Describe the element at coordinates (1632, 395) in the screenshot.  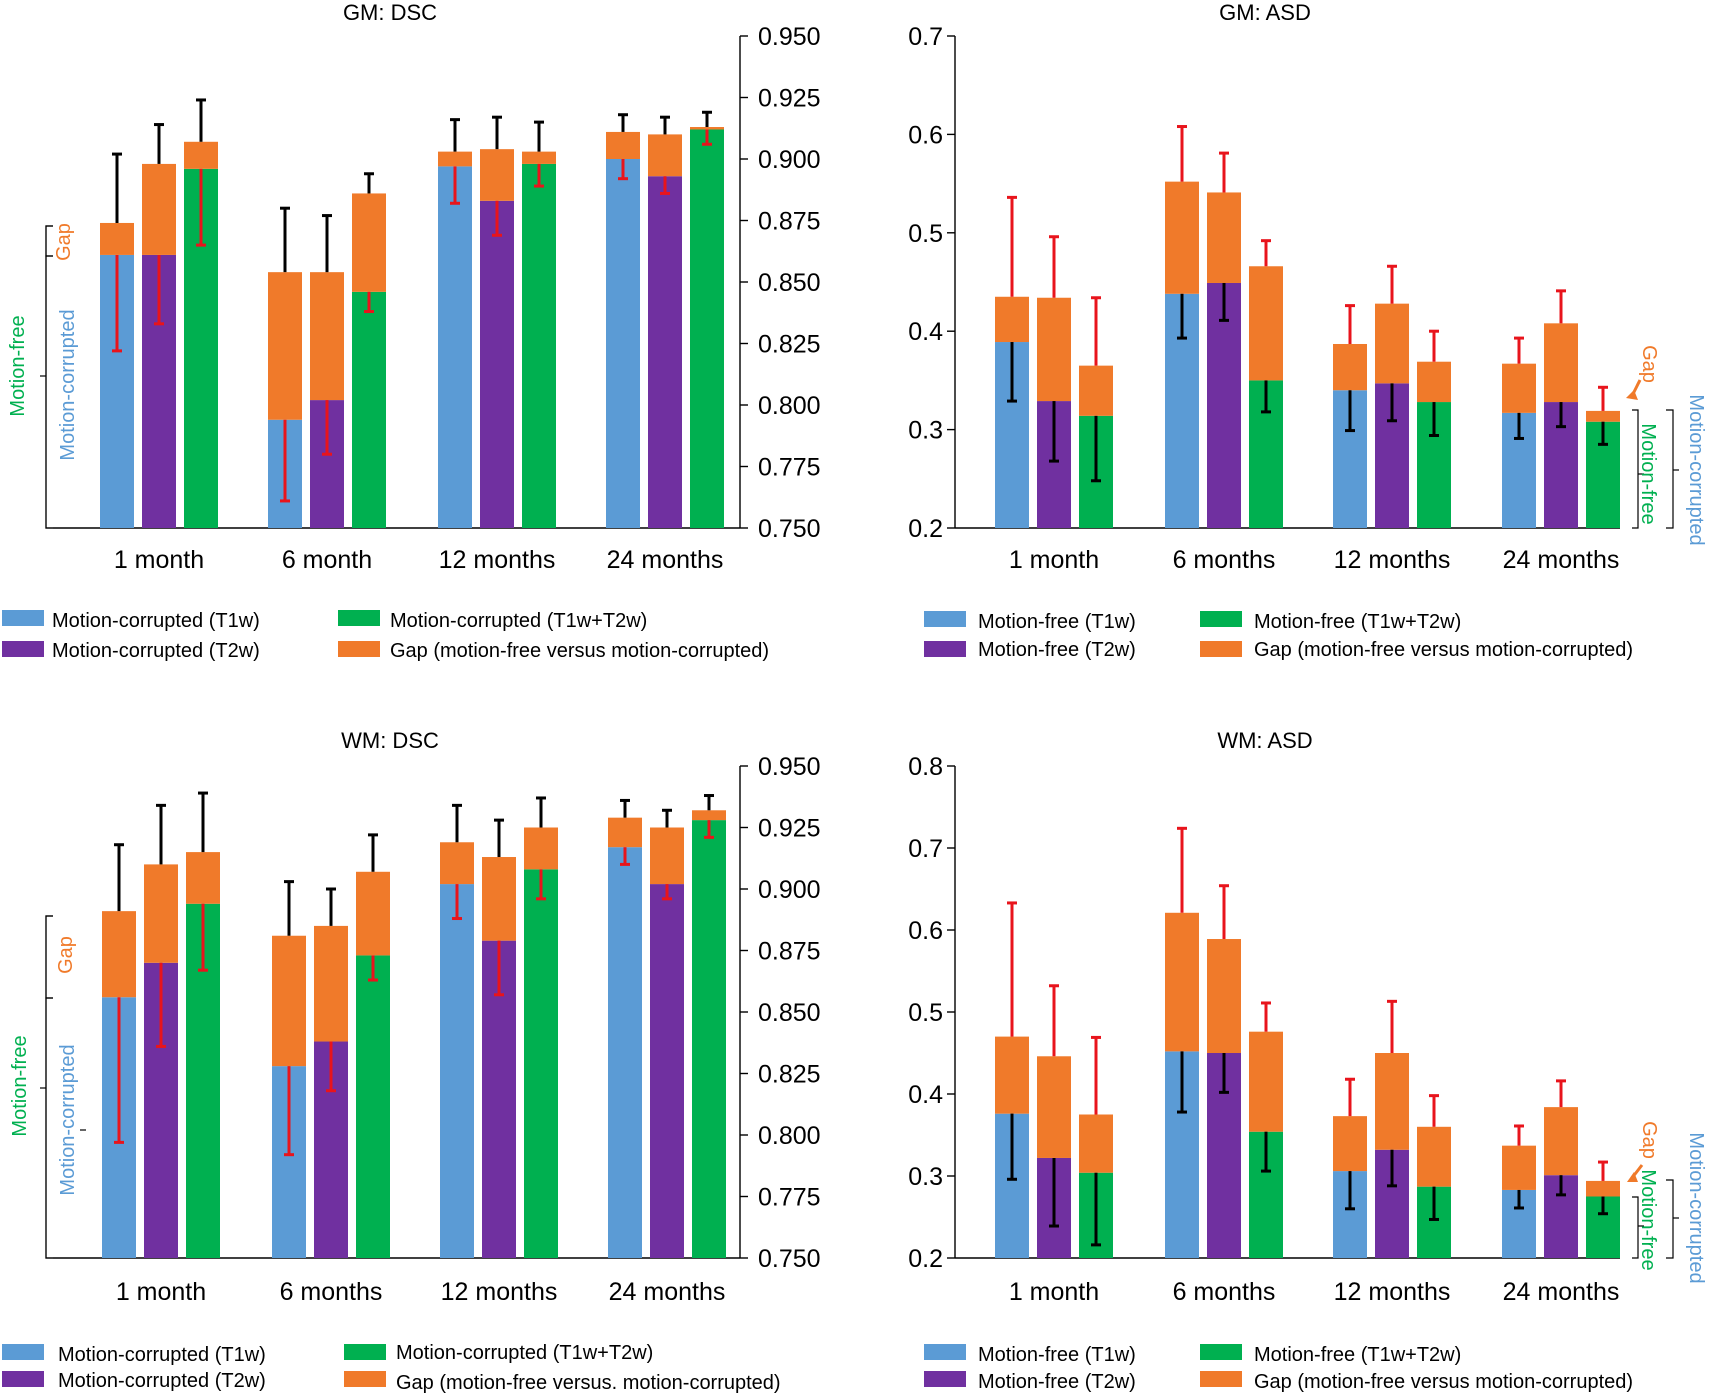
I see `gap-arrow-head-icon` at that location.